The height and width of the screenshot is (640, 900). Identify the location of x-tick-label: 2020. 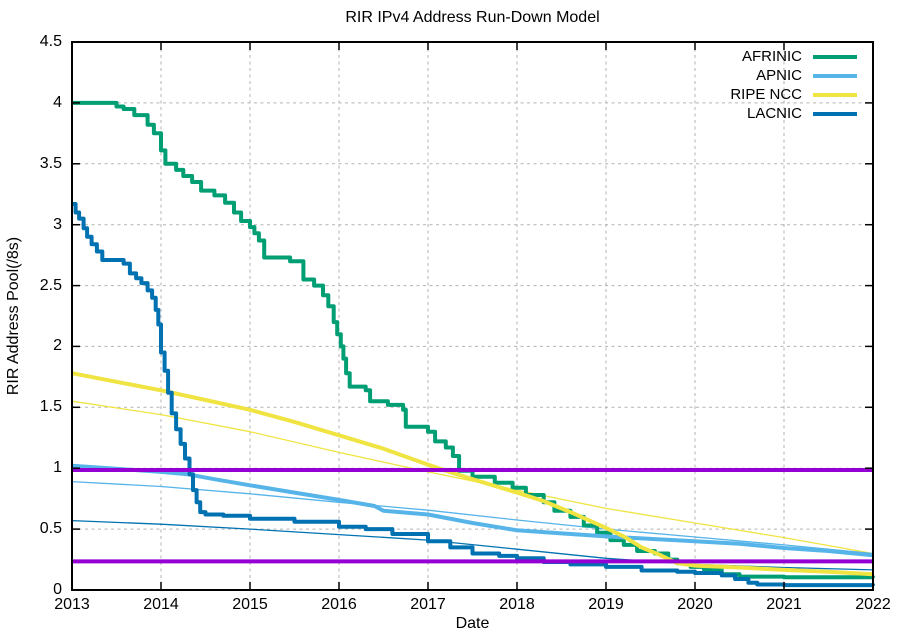
(695, 604).